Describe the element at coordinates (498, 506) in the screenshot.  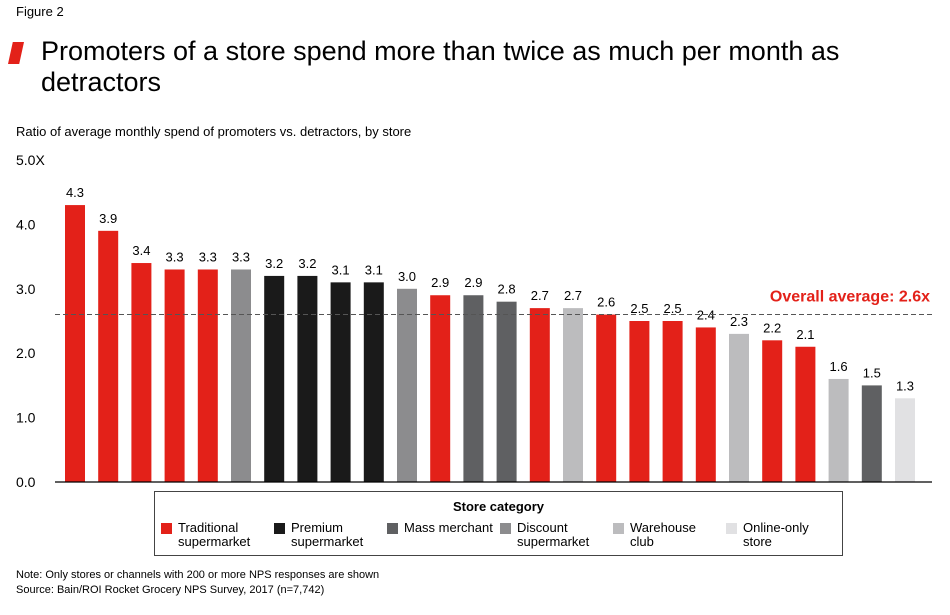
I see `legend-title: Store category` at that location.